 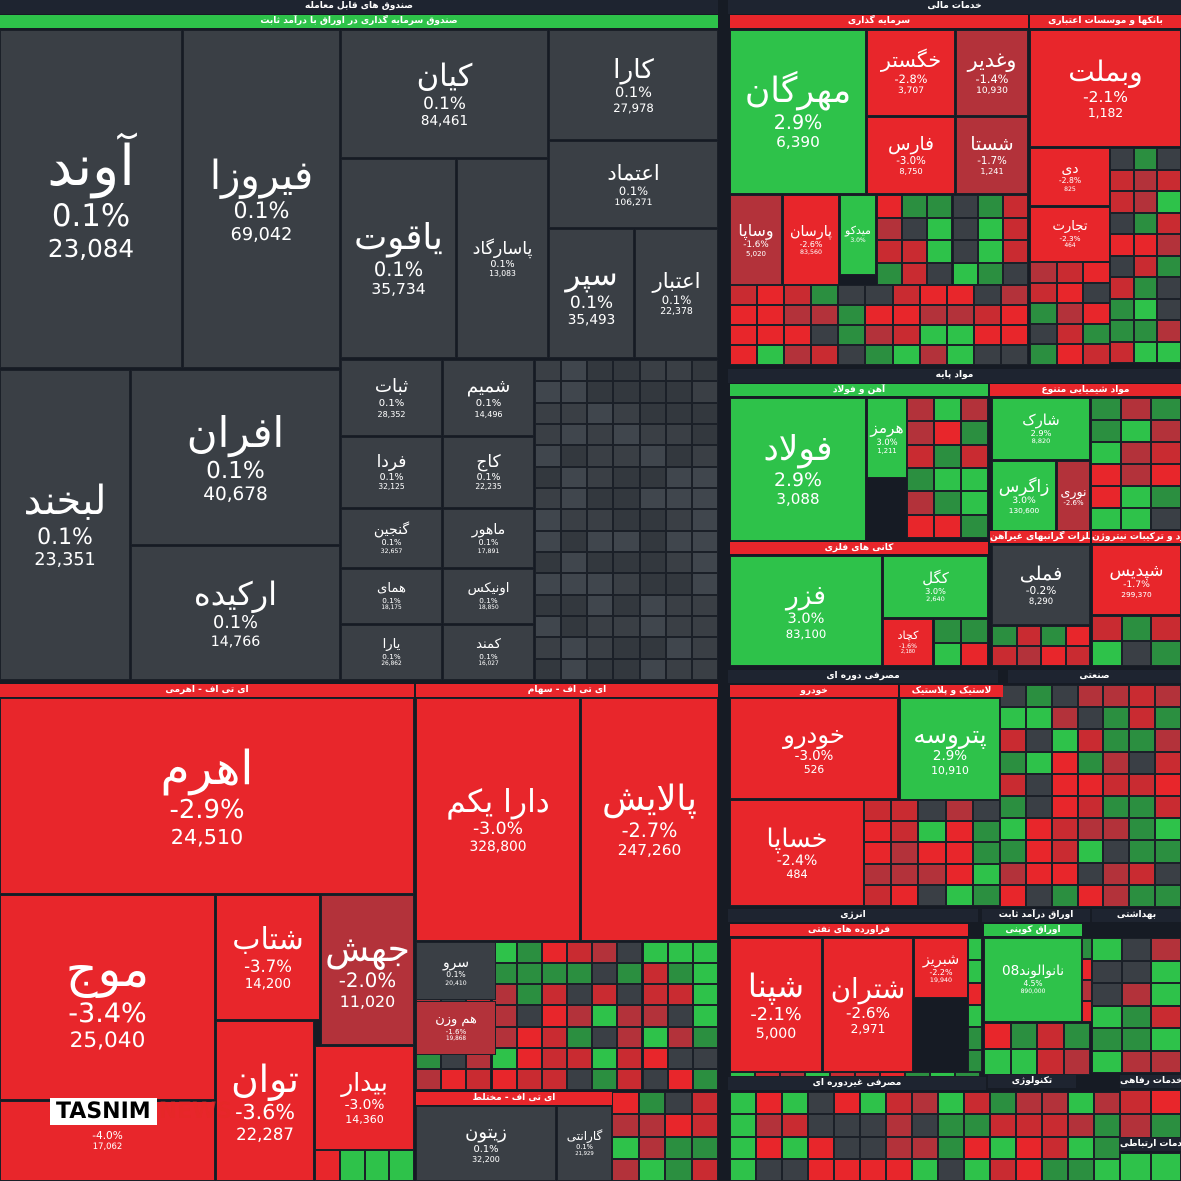 What do you see at coordinates (584, 1143) in the screenshot?
I see `stock-tile: گارانتی 0.1% 21,929` at bounding box center [584, 1143].